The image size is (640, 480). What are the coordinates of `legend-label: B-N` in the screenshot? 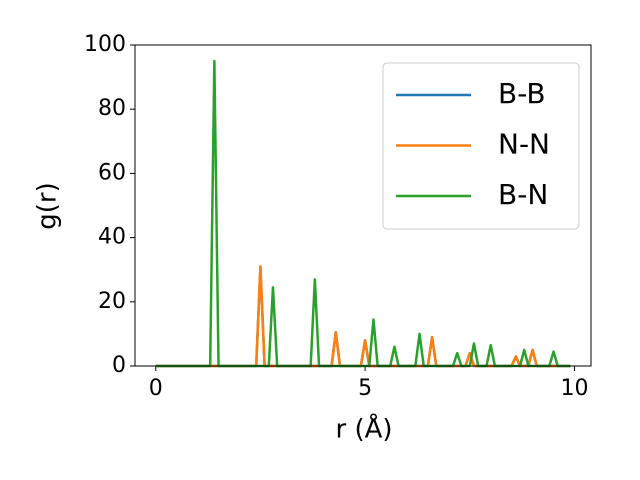 It's located at (523, 194).